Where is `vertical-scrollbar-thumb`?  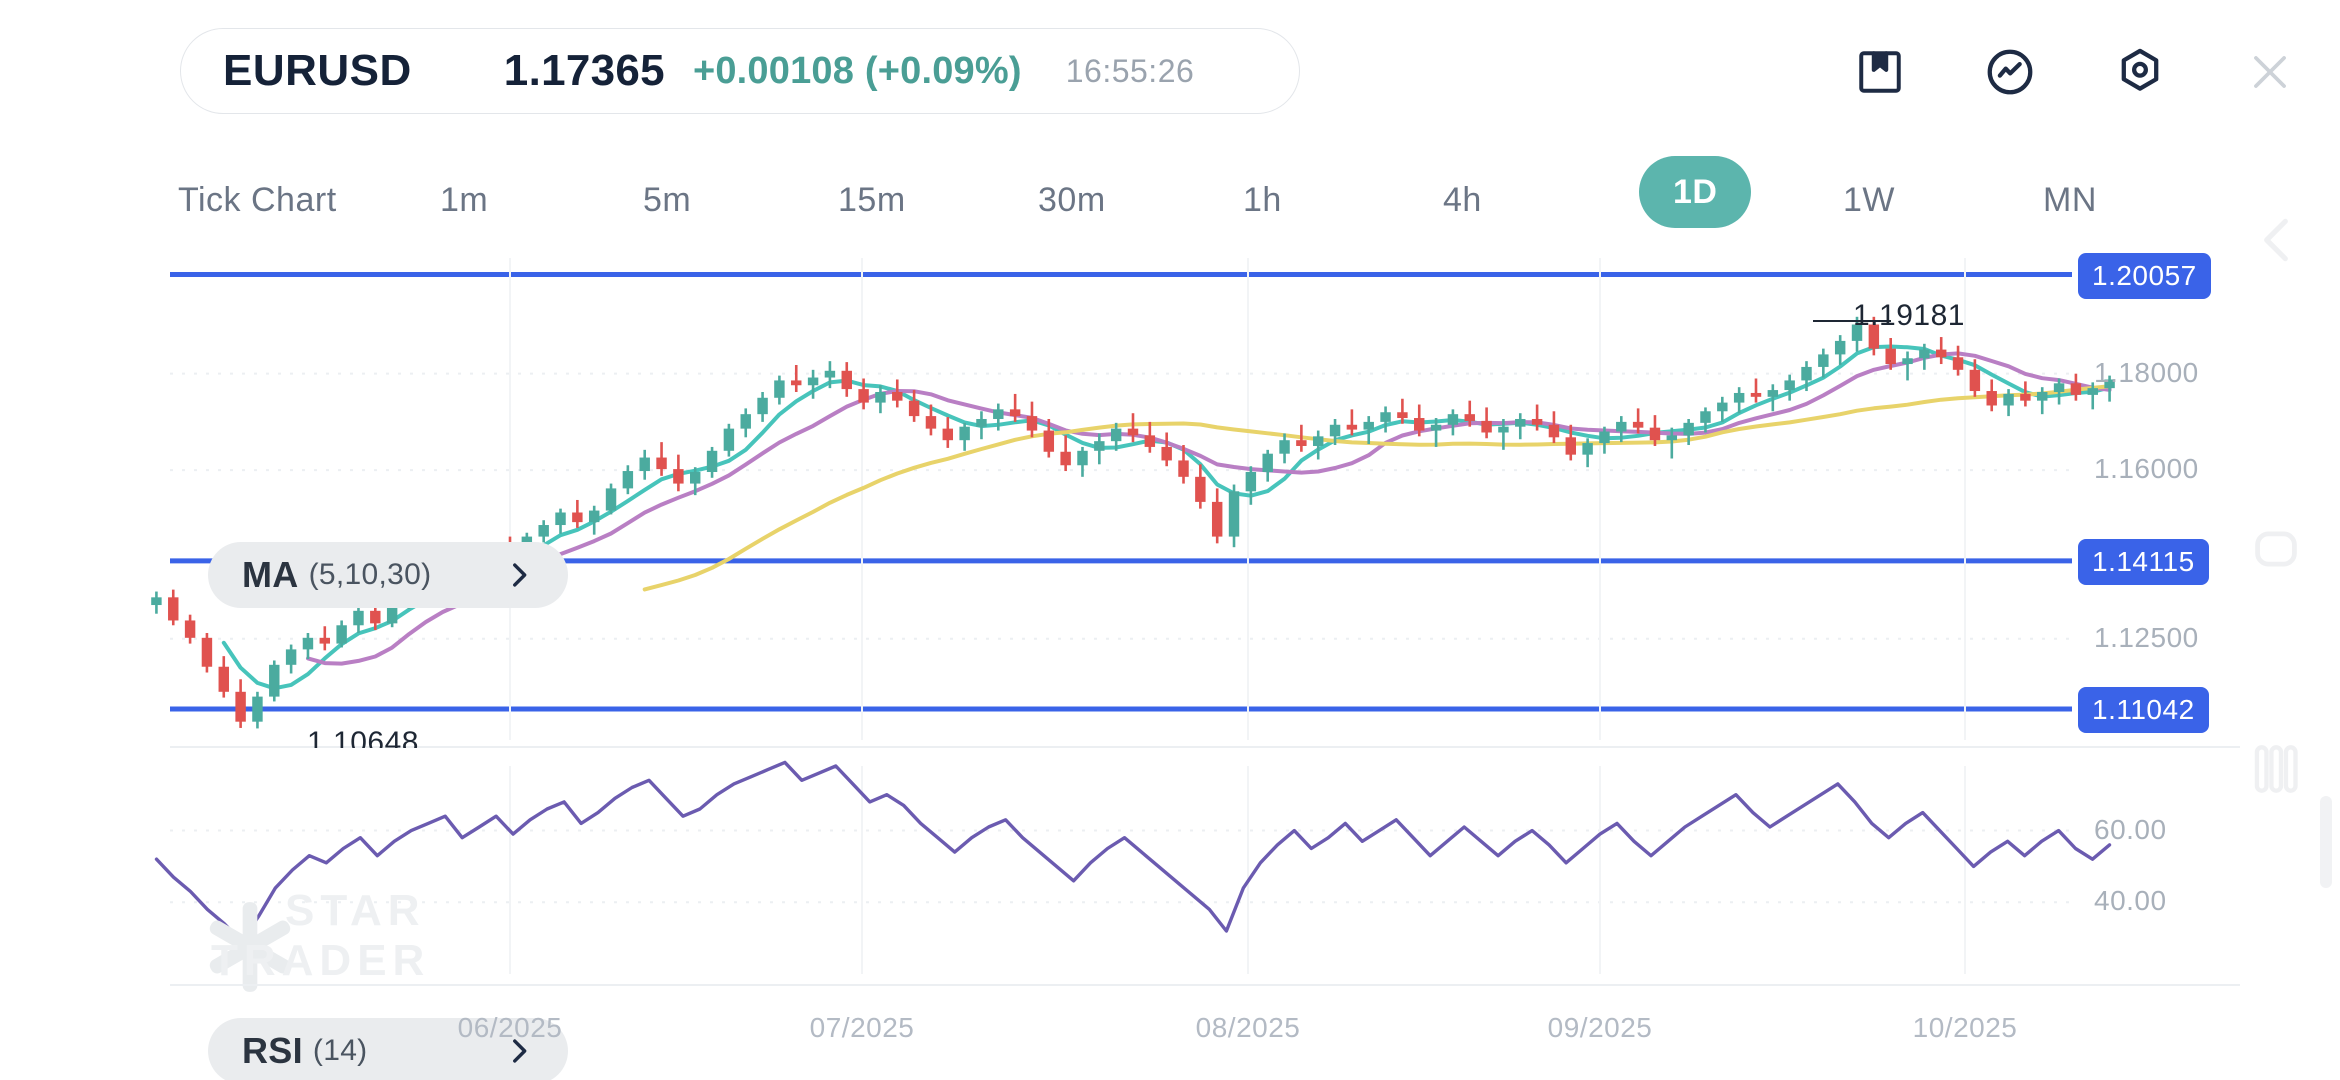
vertical-scrollbar-thumb is located at coordinates (2326, 842).